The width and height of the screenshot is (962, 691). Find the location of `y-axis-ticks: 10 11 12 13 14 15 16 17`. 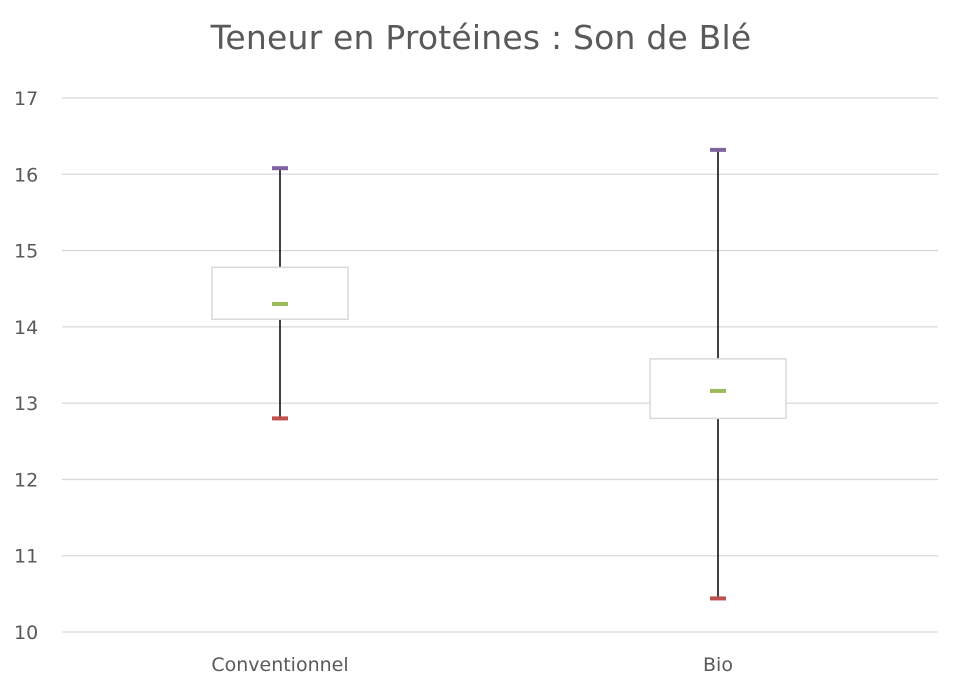

y-axis-ticks: 10 11 12 13 14 15 16 17 is located at coordinates (26, 366).